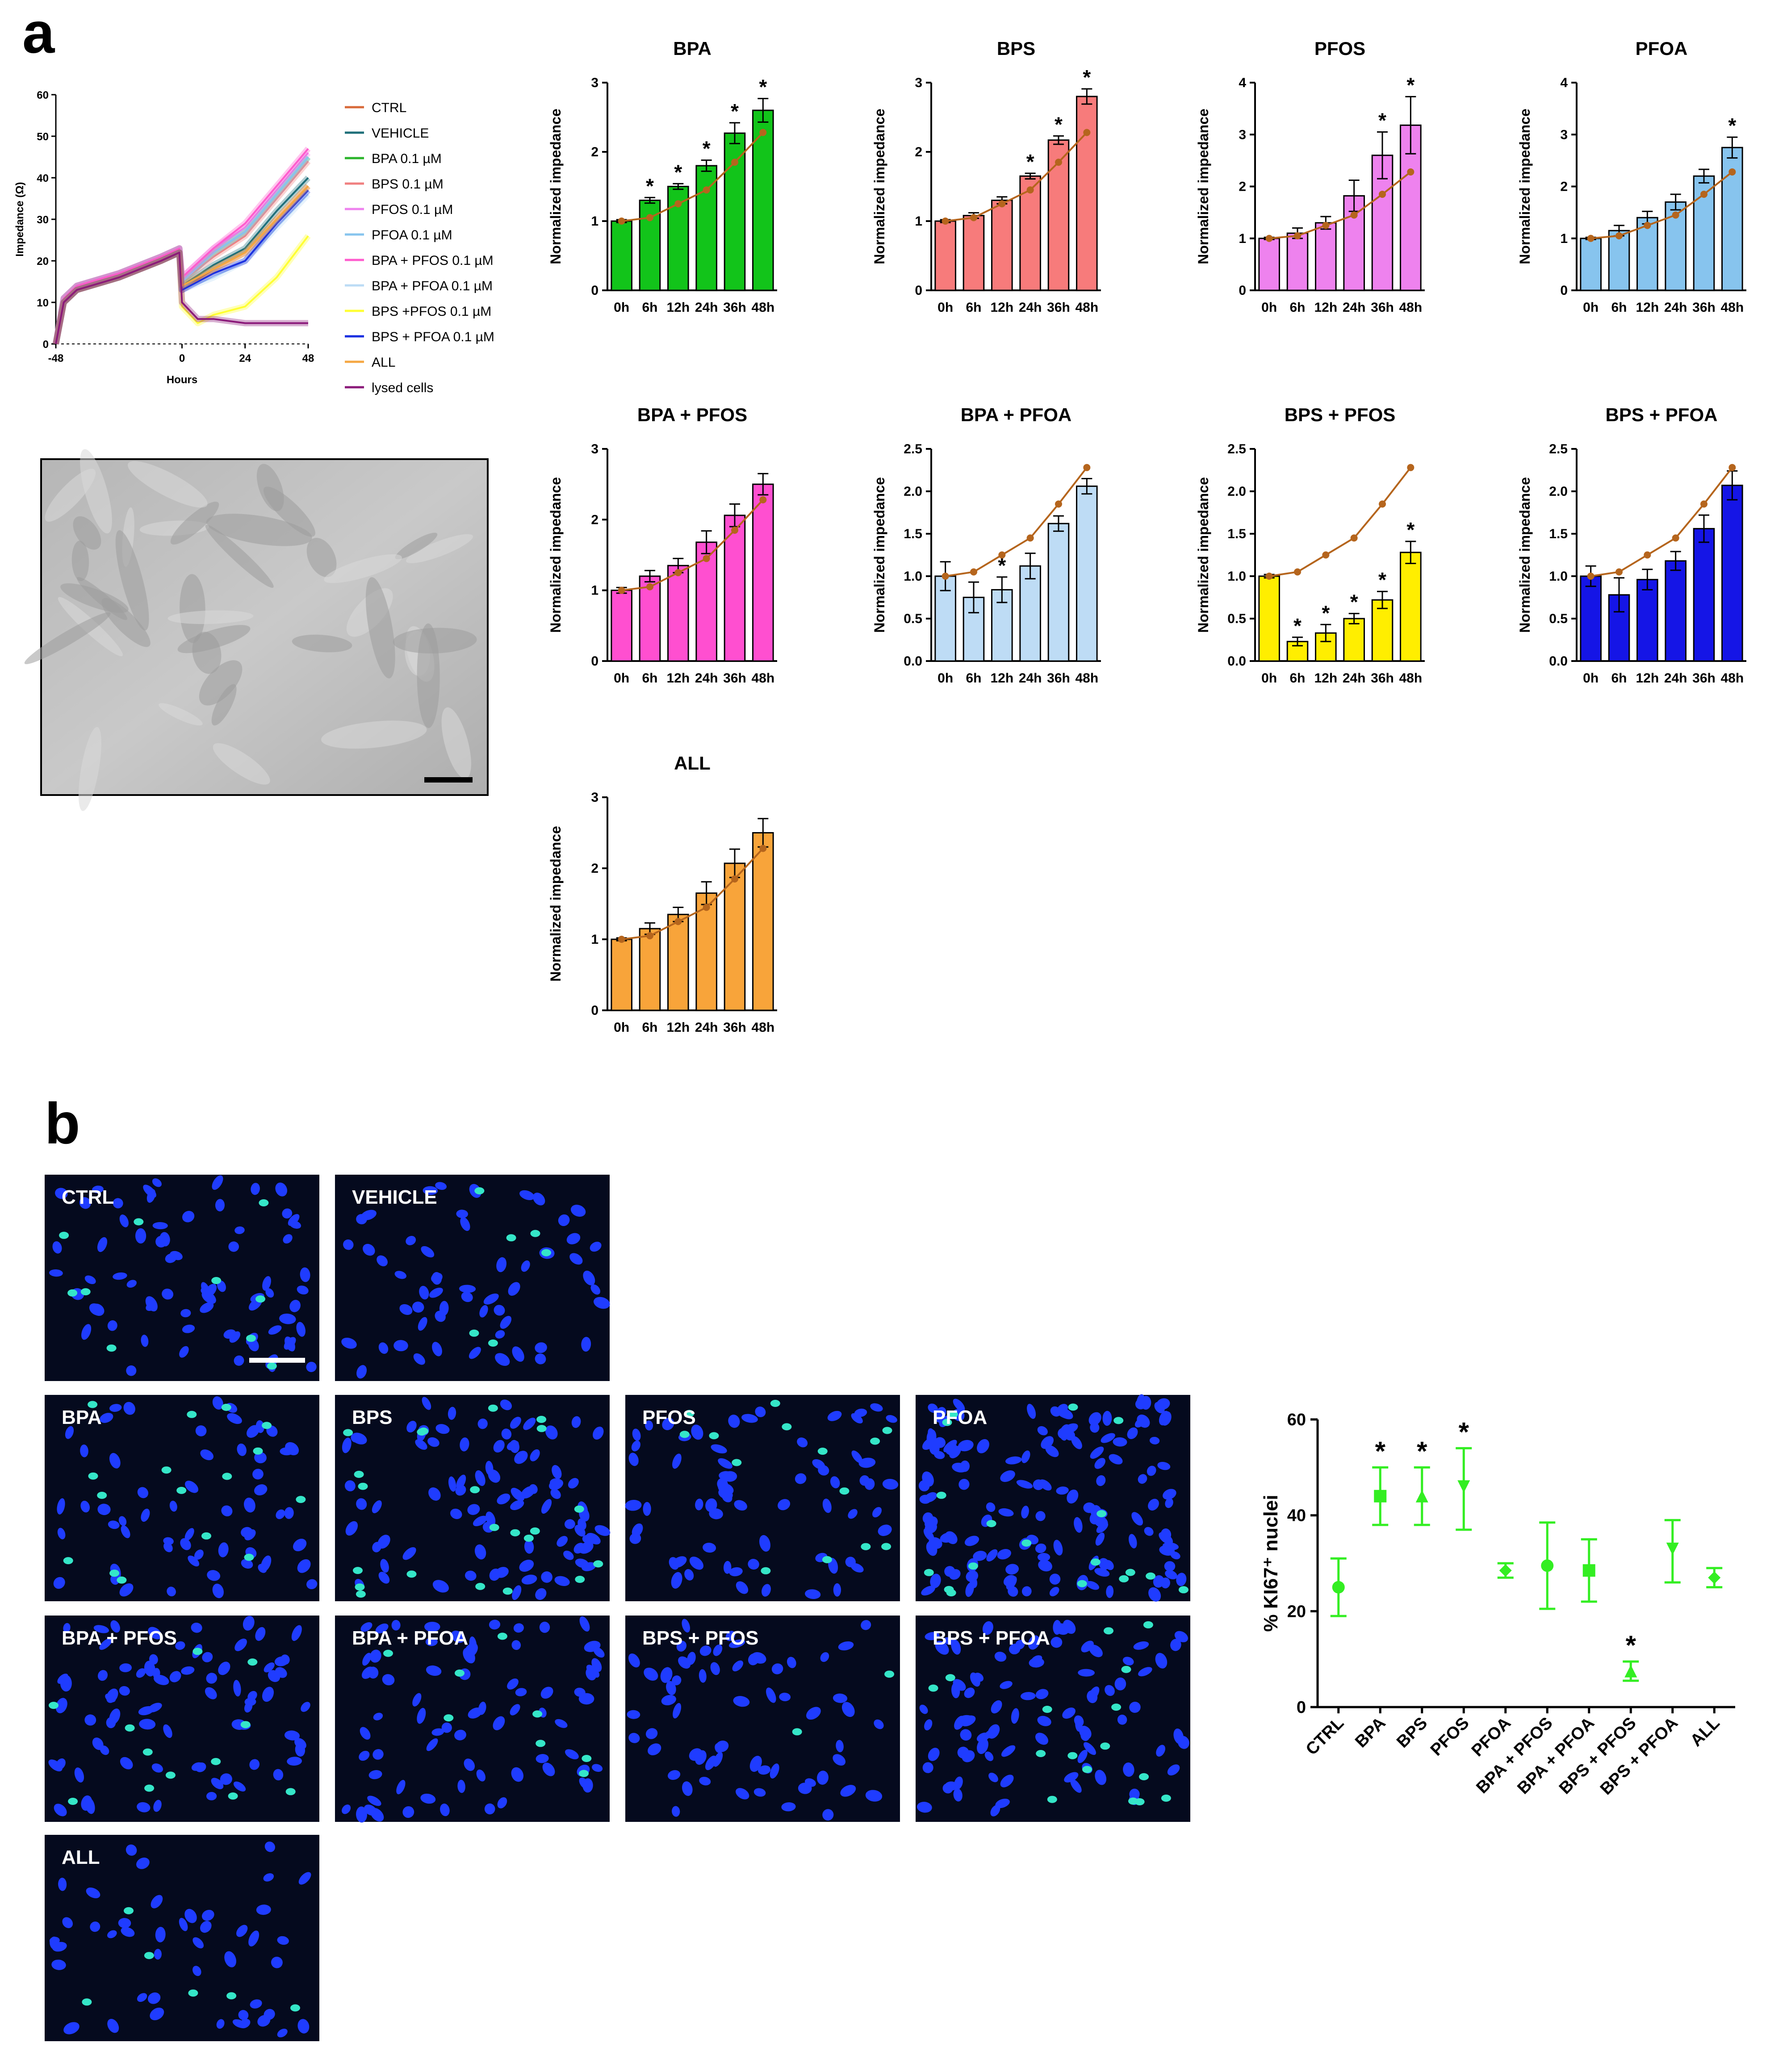 The image size is (1787, 2072). Describe the element at coordinates (1340, 414) in the screenshot. I see `bar-chart-title: BPS + PFOS` at that location.